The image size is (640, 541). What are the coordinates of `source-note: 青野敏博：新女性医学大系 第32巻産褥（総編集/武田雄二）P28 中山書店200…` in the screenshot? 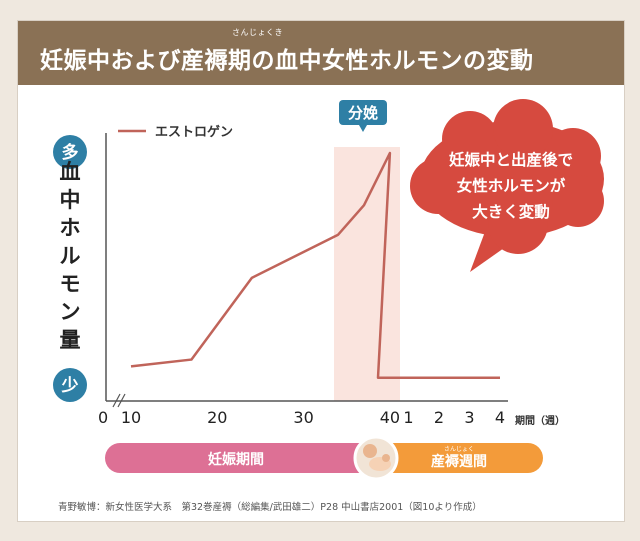 It's located at (270, 507).